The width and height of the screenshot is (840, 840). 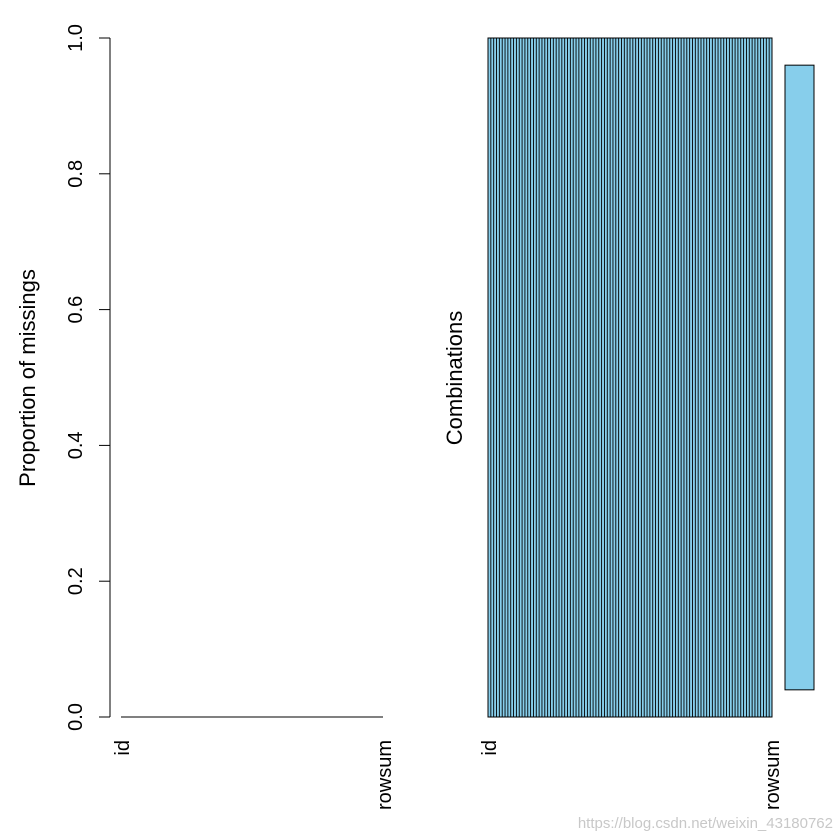 What do you see at coordinates (254, 775) in the screenshot?
I see `x-axis-tick-labels: id rowsum` at bounding box center [254, 775].